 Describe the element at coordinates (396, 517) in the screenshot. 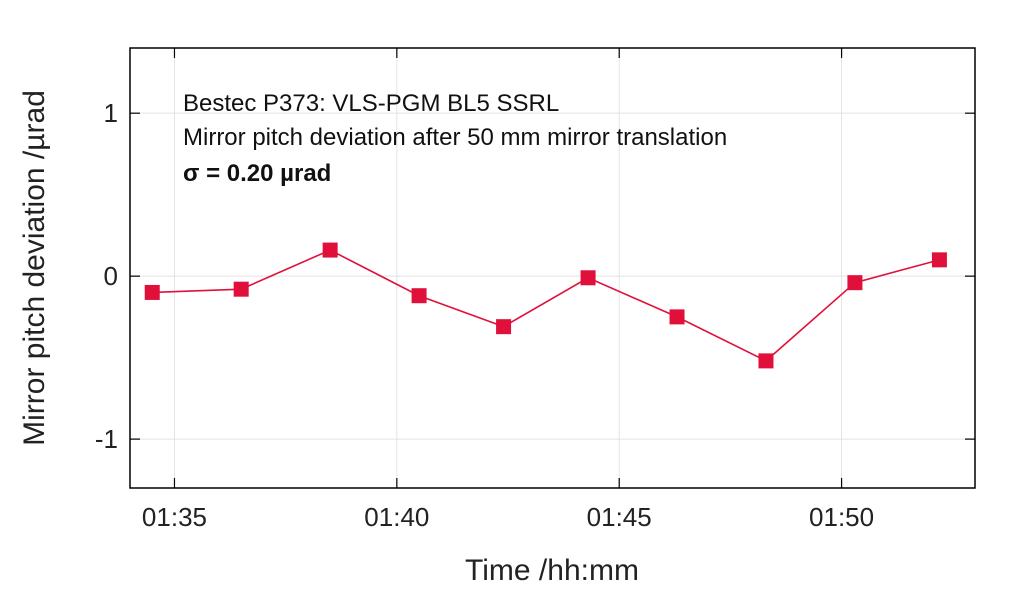

I see `x-tick-label-1: 01:40` at that location.